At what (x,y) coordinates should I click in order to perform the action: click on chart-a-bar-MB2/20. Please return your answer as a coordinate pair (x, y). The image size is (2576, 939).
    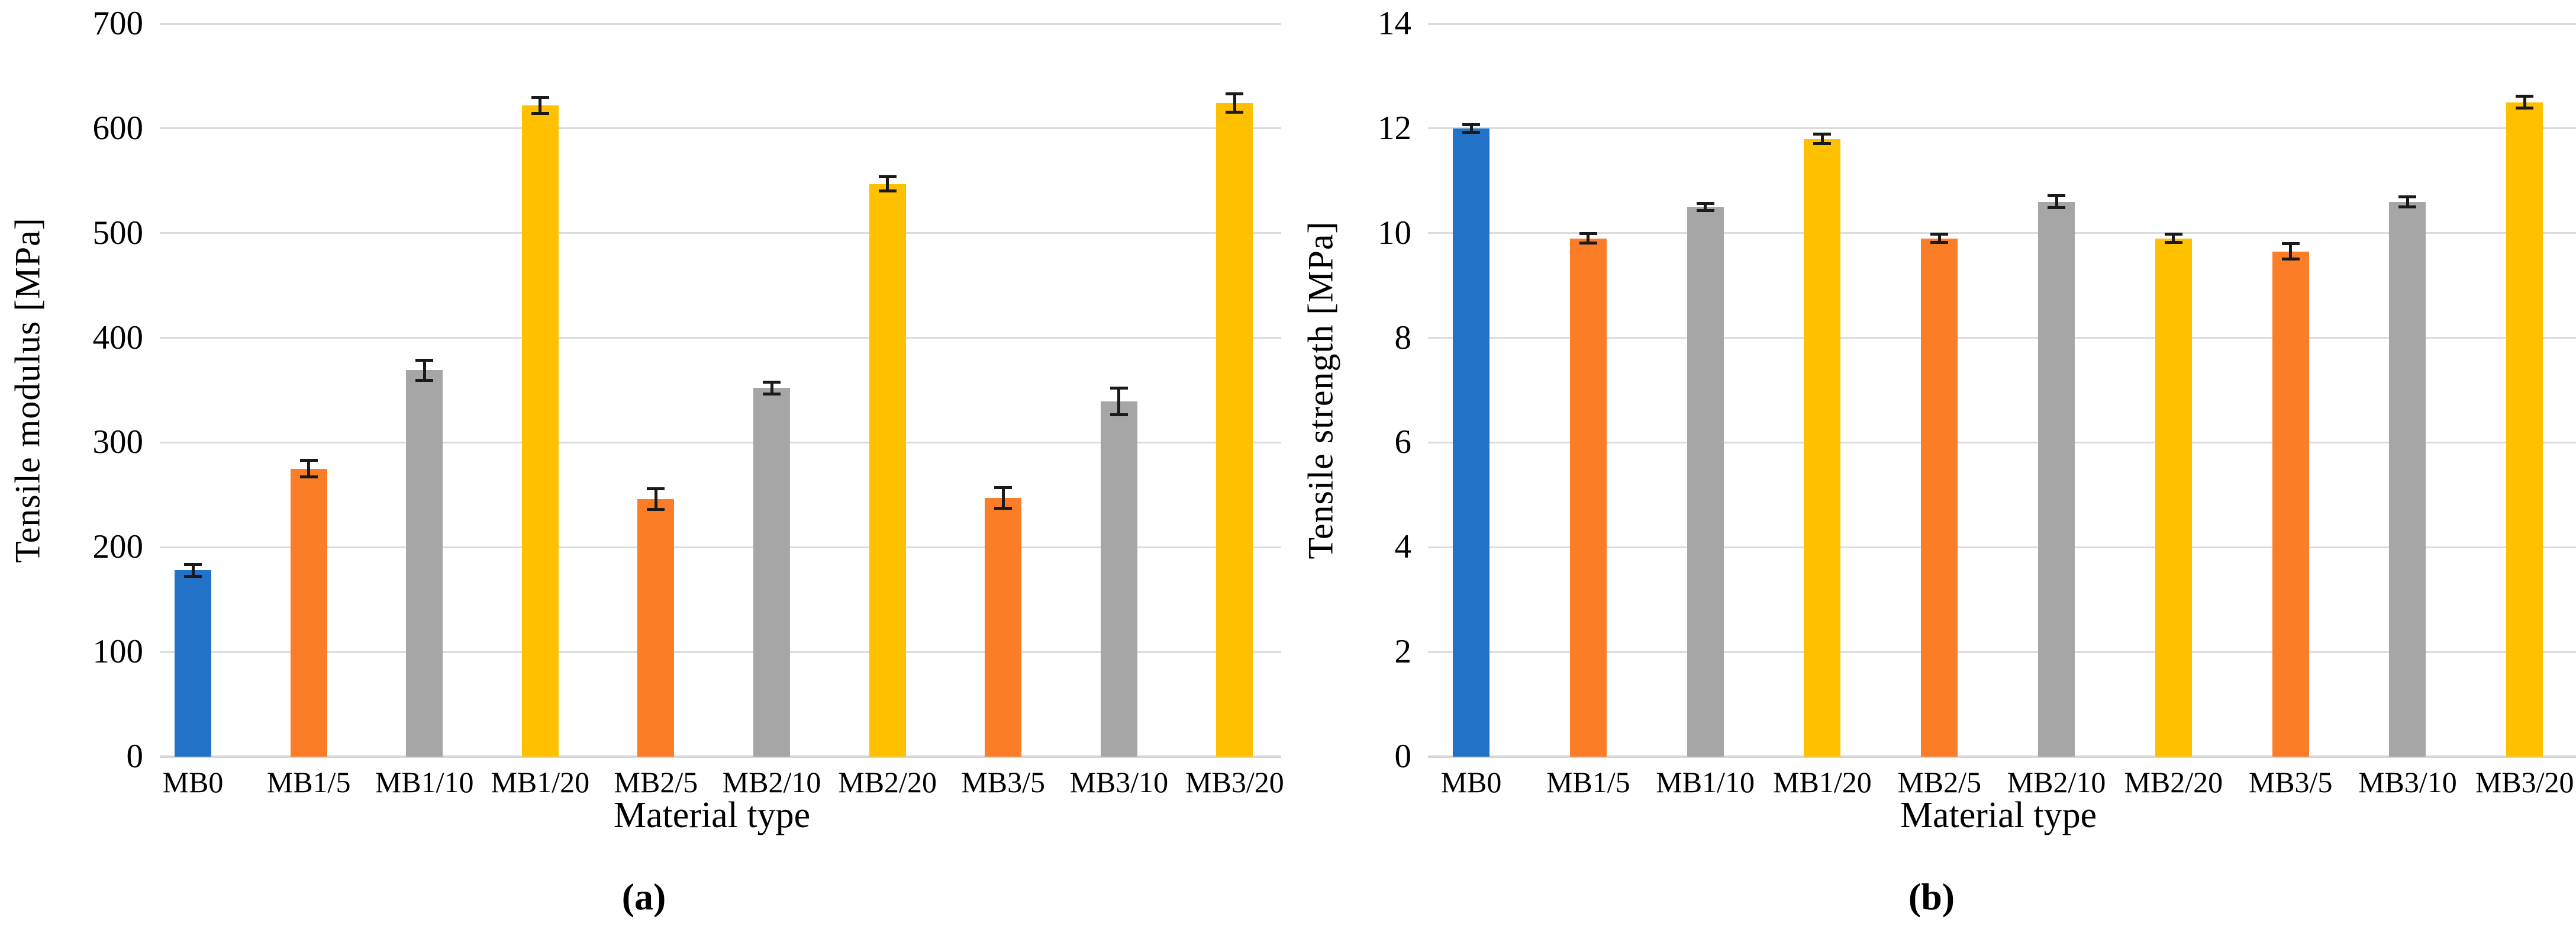
    Looking at the image, I should click on (887, 470).